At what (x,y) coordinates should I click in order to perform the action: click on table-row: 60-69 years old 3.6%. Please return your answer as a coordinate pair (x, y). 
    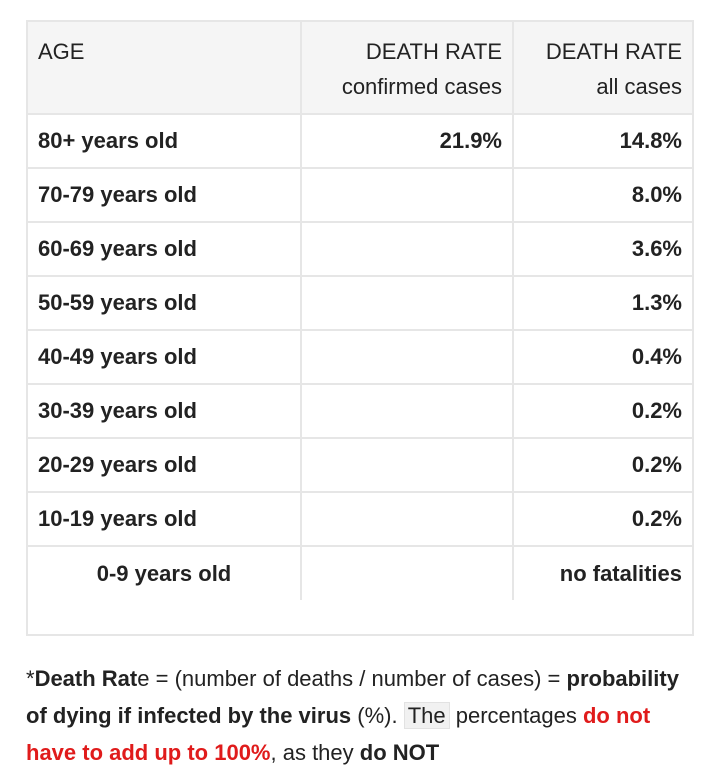
    Looking at the image, I should click on (360, 249).